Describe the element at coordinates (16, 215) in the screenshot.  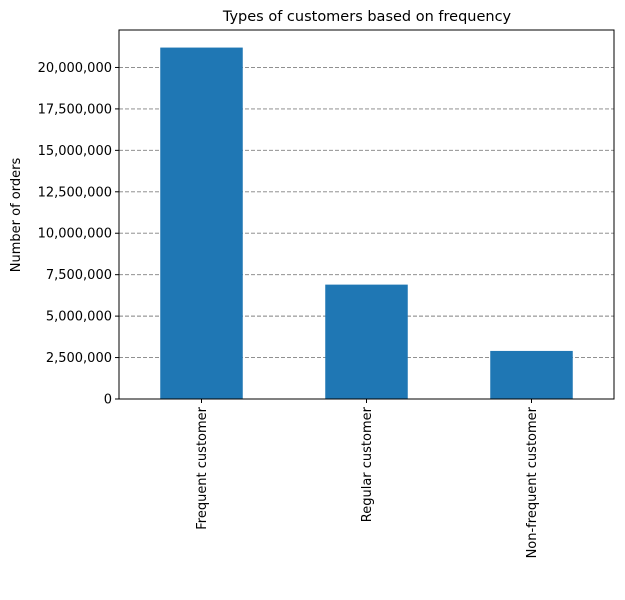
I see `y-axis-label: Number of orders` at that location.